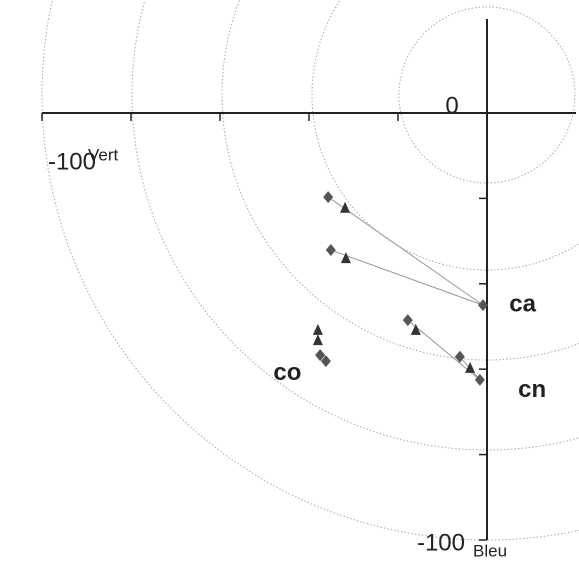  Describe the element at coordinates (522, 303) in the screenshot. I see `annotation: ca` at that location.